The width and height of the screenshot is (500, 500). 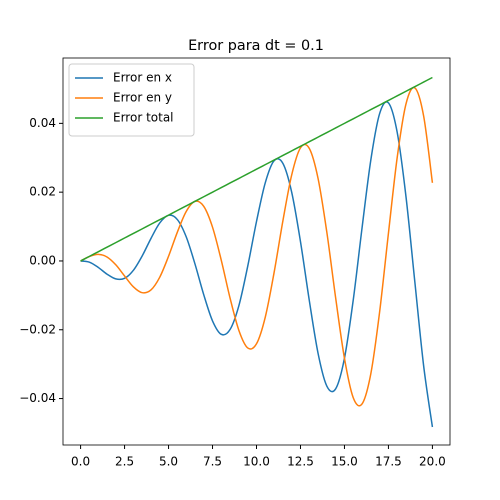 I want to click on x-tick-label: 17.5, so click(x=388, y=462).